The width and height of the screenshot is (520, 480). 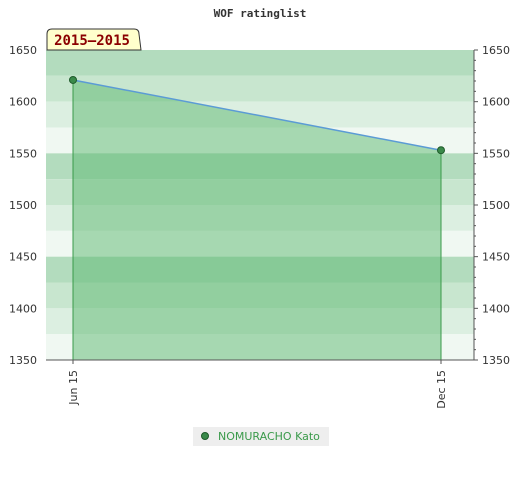 I want to click on x-tick-label: Jun 15, so click(x=73, y=388).